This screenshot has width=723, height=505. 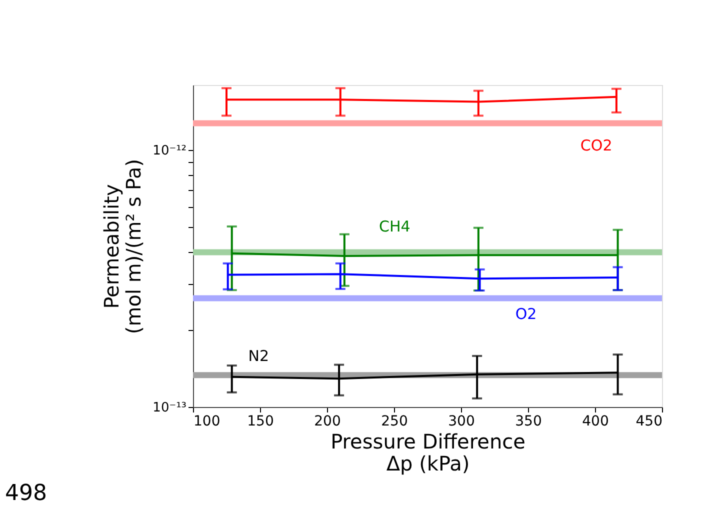 I want to click on text: 498, so click(x=26, y=493).